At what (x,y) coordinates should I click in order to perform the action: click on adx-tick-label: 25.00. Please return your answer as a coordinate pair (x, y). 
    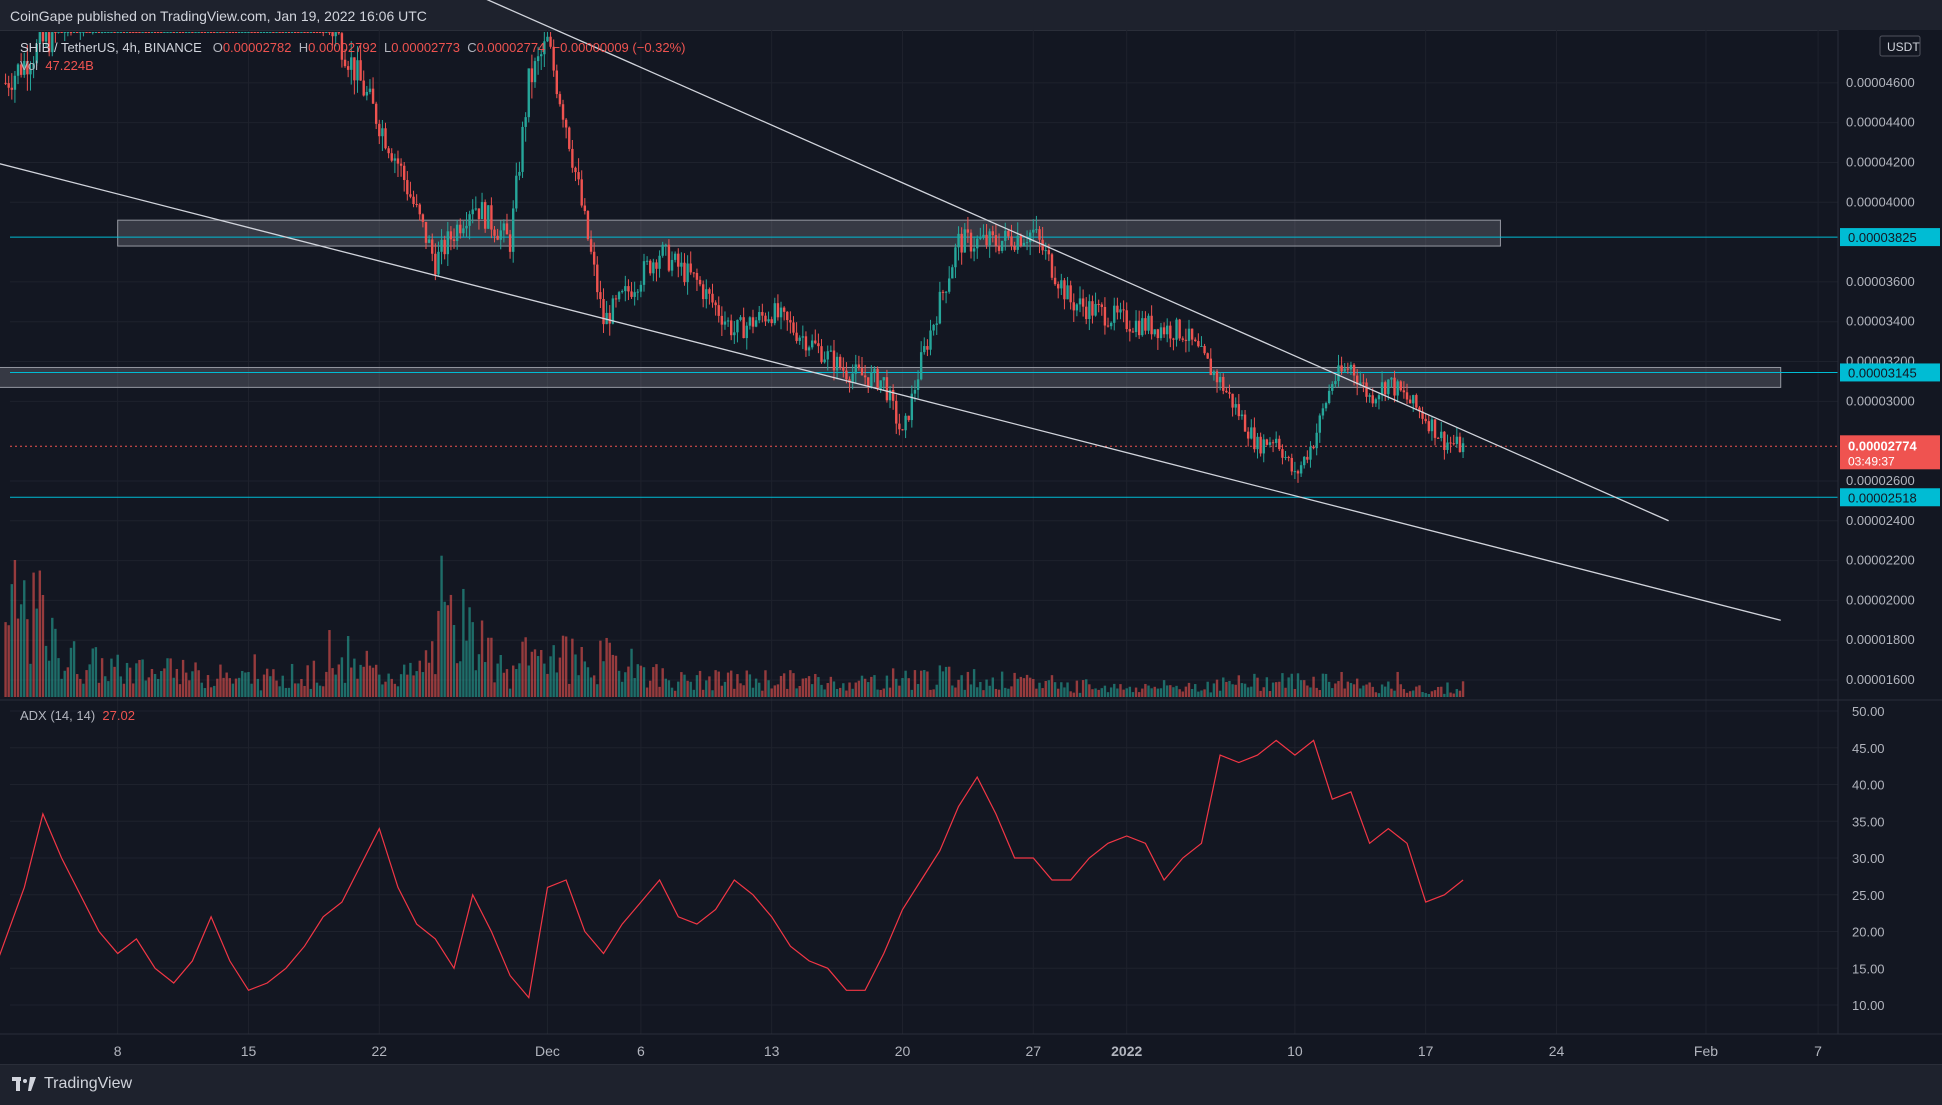
    Looking at the image, I should click on (1868, 895).